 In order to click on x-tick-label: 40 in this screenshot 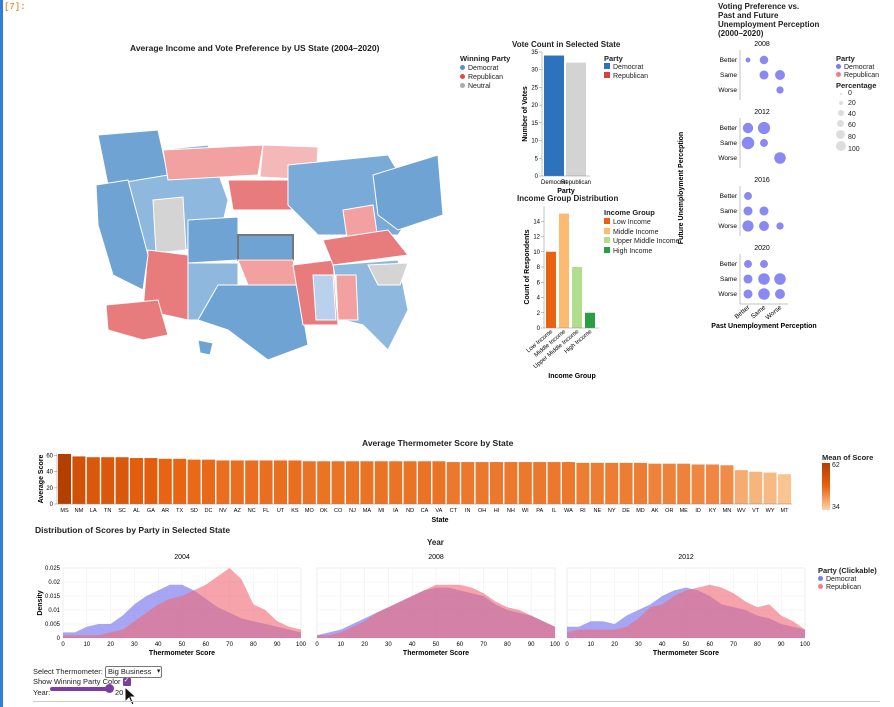, I will do `click(158, 645)`.